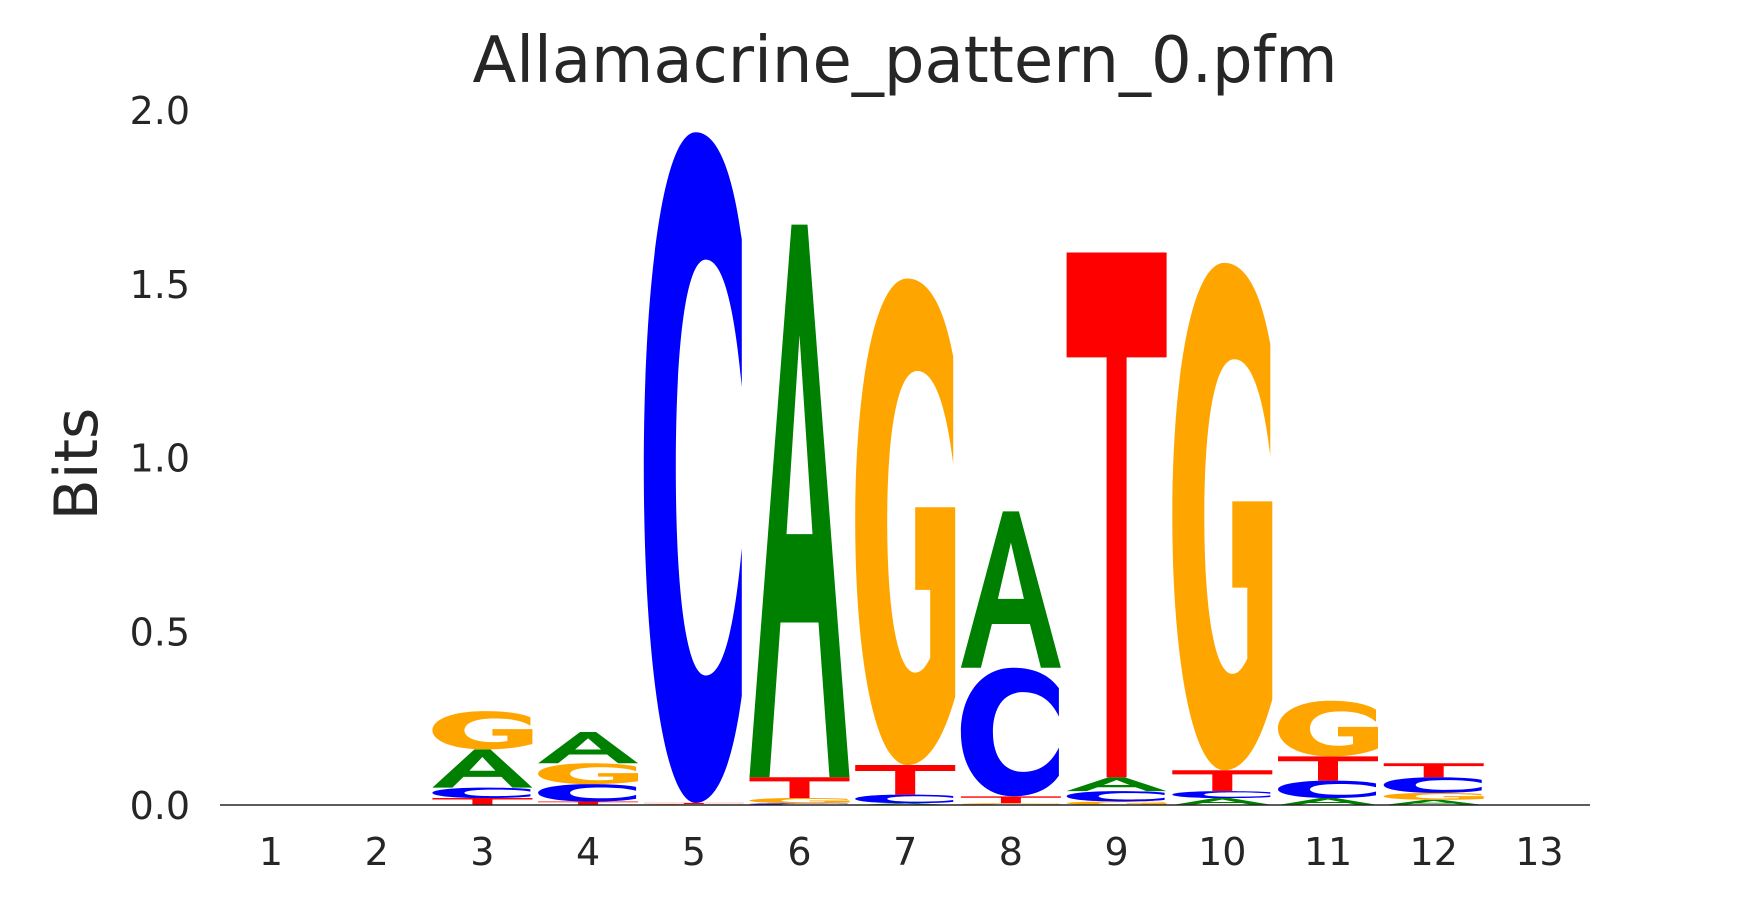 The height and width of the screenshot is (900, 1755). I want to click on x-tick-label: 2, so click(377, 852).